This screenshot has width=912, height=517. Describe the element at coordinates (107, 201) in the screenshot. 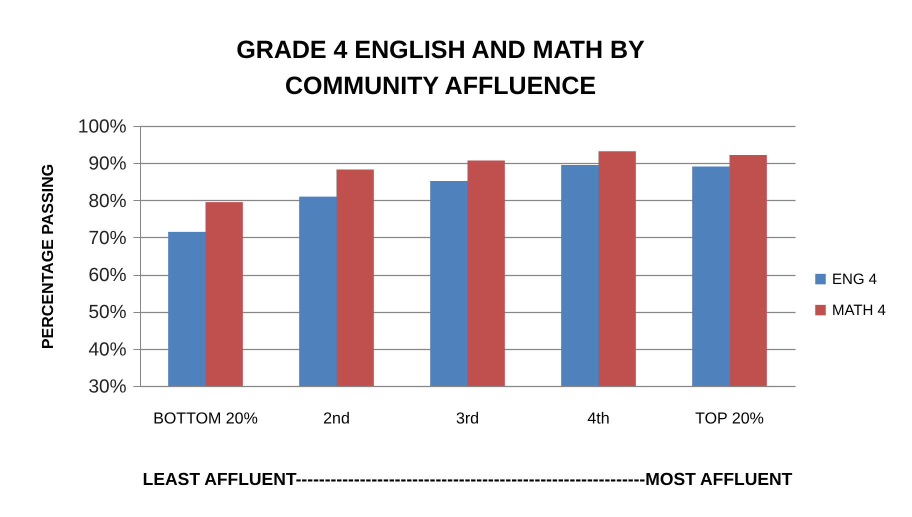

I see `y-tick-label: 80%` at that location.